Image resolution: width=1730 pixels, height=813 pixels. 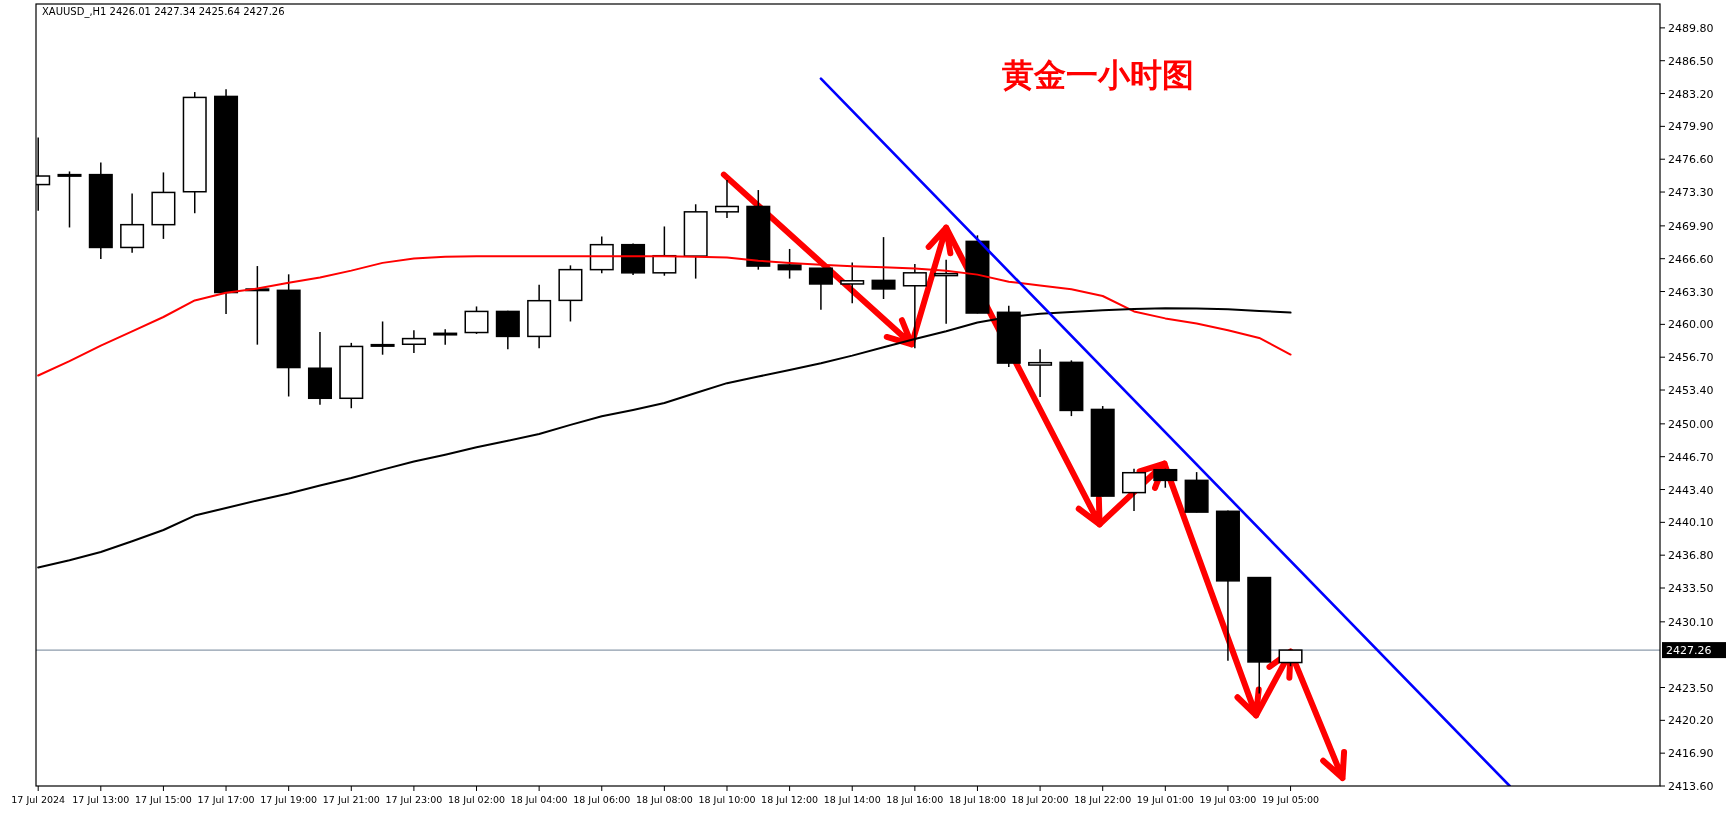 I want to click on x-tick-label: 18 Jul 18:00, so click(x=977, y=799).